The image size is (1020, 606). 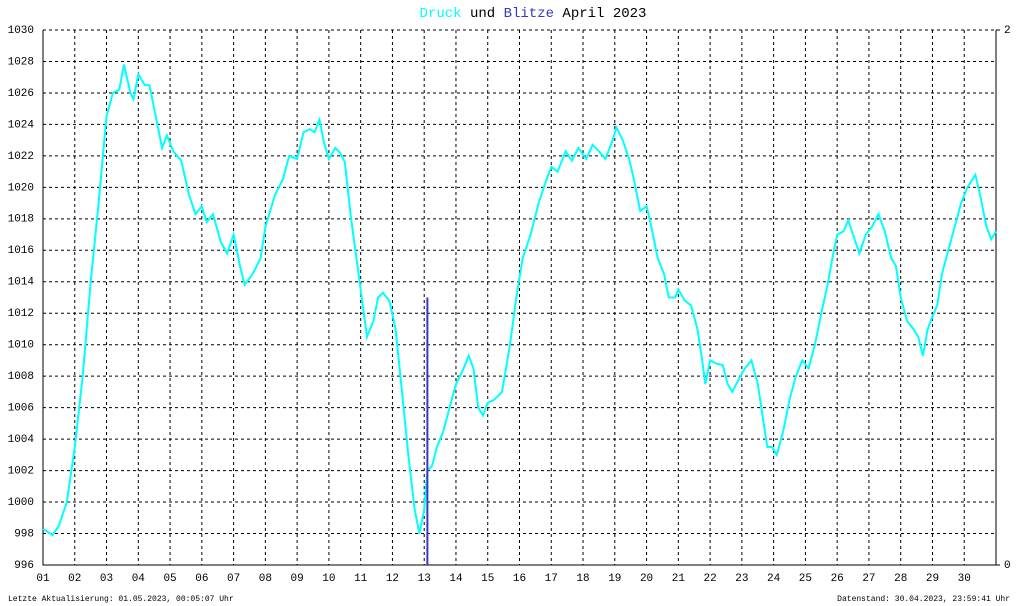 I want to click on x-tick-label: 07, so click(x=233, y=579).